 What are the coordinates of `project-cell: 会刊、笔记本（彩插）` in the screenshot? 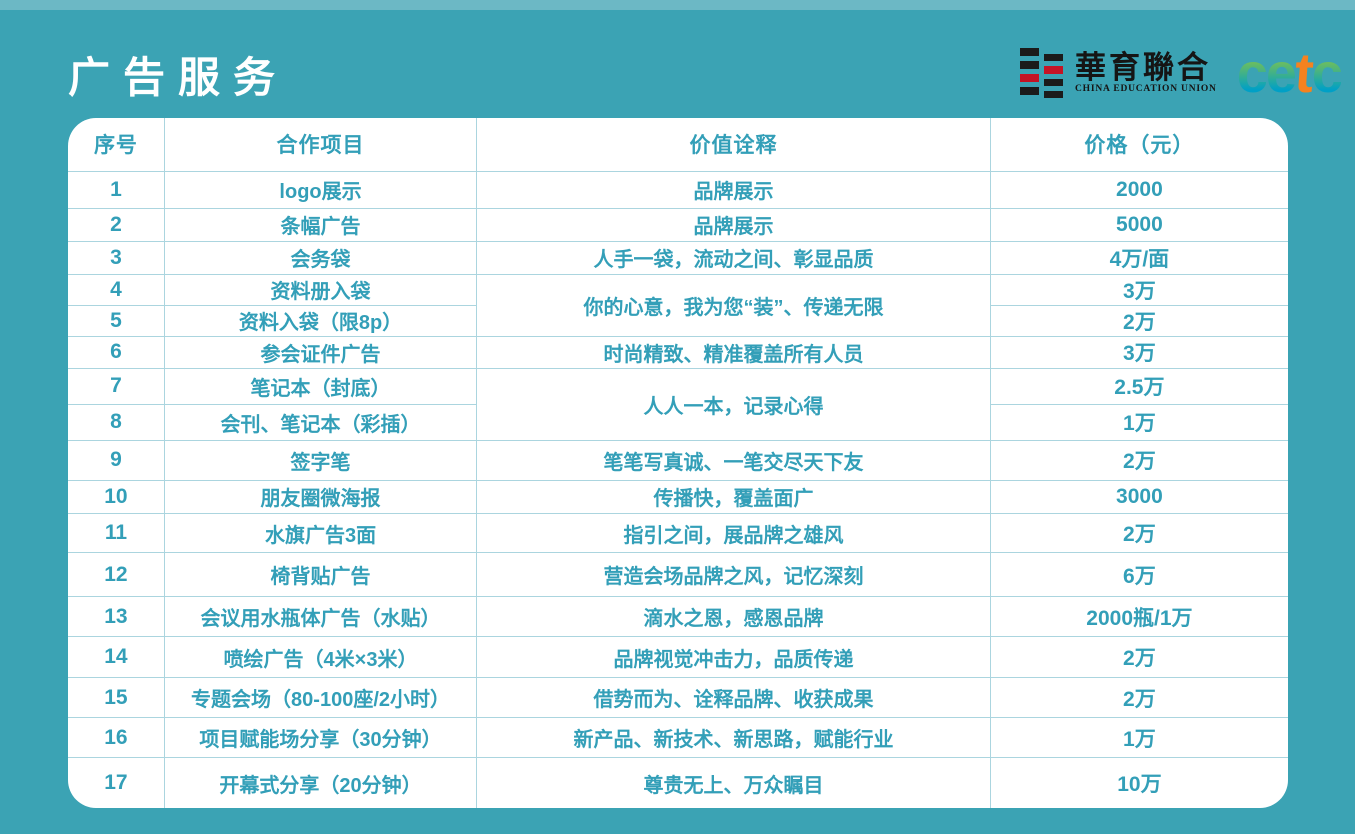 It's located at (321, 422).